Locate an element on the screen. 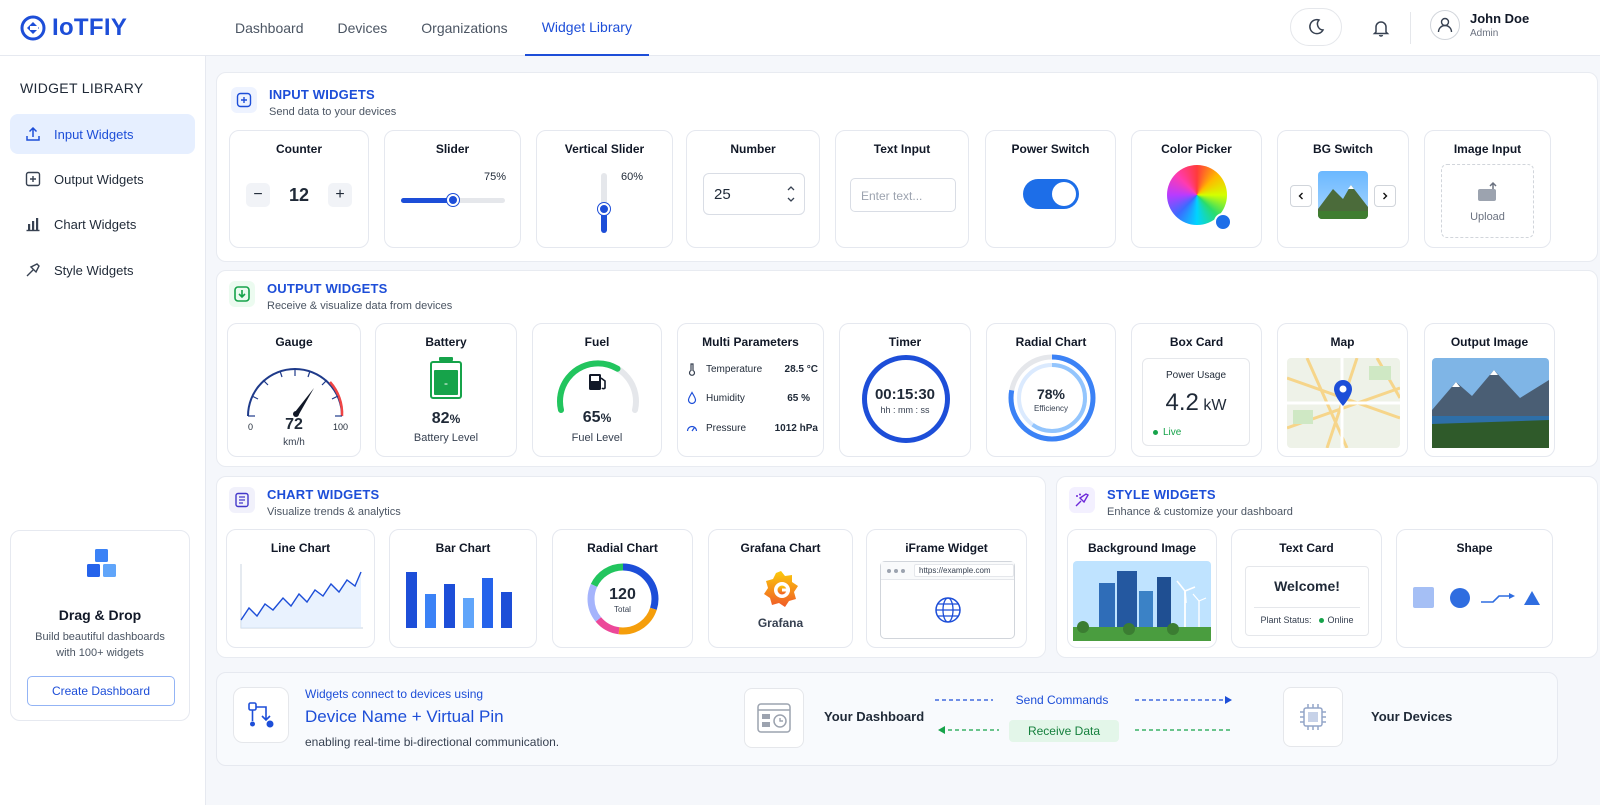  online-dot is located at coordinates (1321, 620).